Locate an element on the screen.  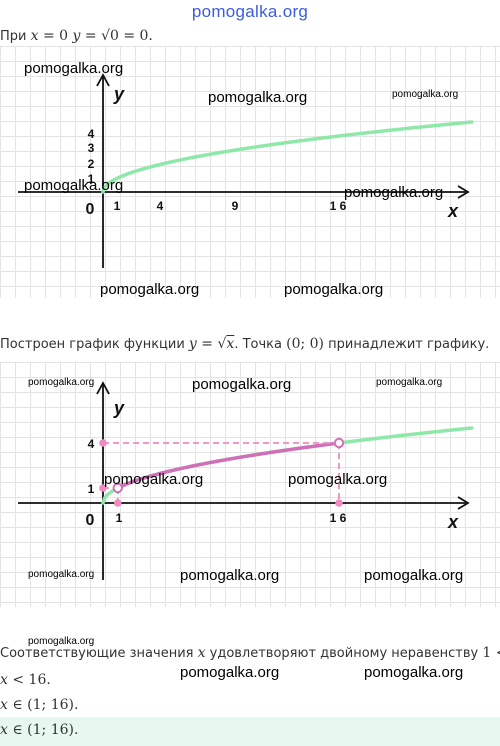
text-line-5: x ∈ (1; 16). is located at coordinates (39, 705).